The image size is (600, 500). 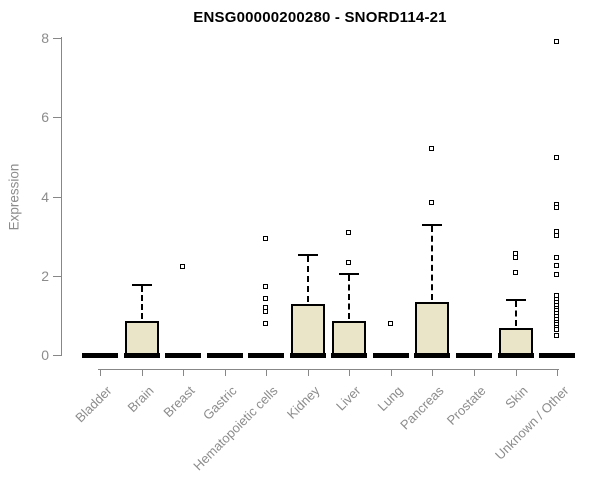 What do you see at coordinates (320, 17) in the screenshot?
I see `chart-title: ENSG00000200280 - SNORD114-21` at bounding box center [320, 17].